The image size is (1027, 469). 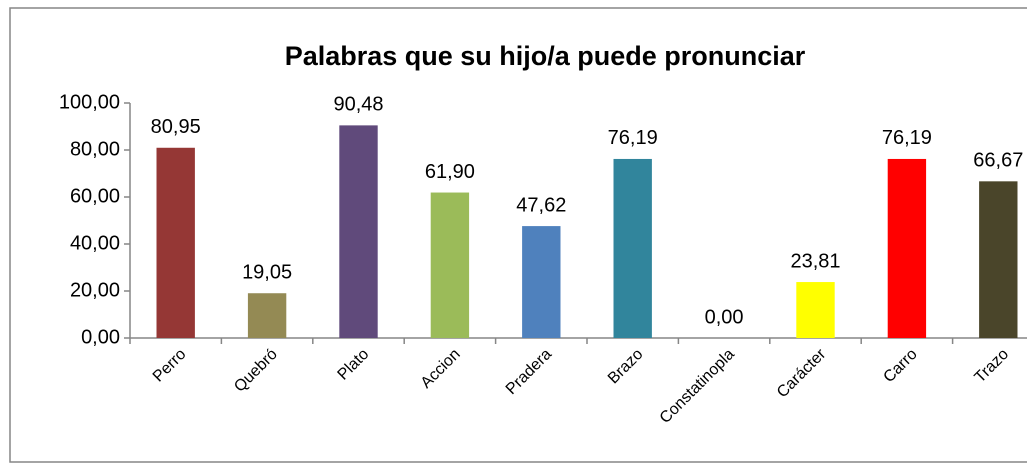 I want to click on value-label: 80,95, so click(x=176, y=127).